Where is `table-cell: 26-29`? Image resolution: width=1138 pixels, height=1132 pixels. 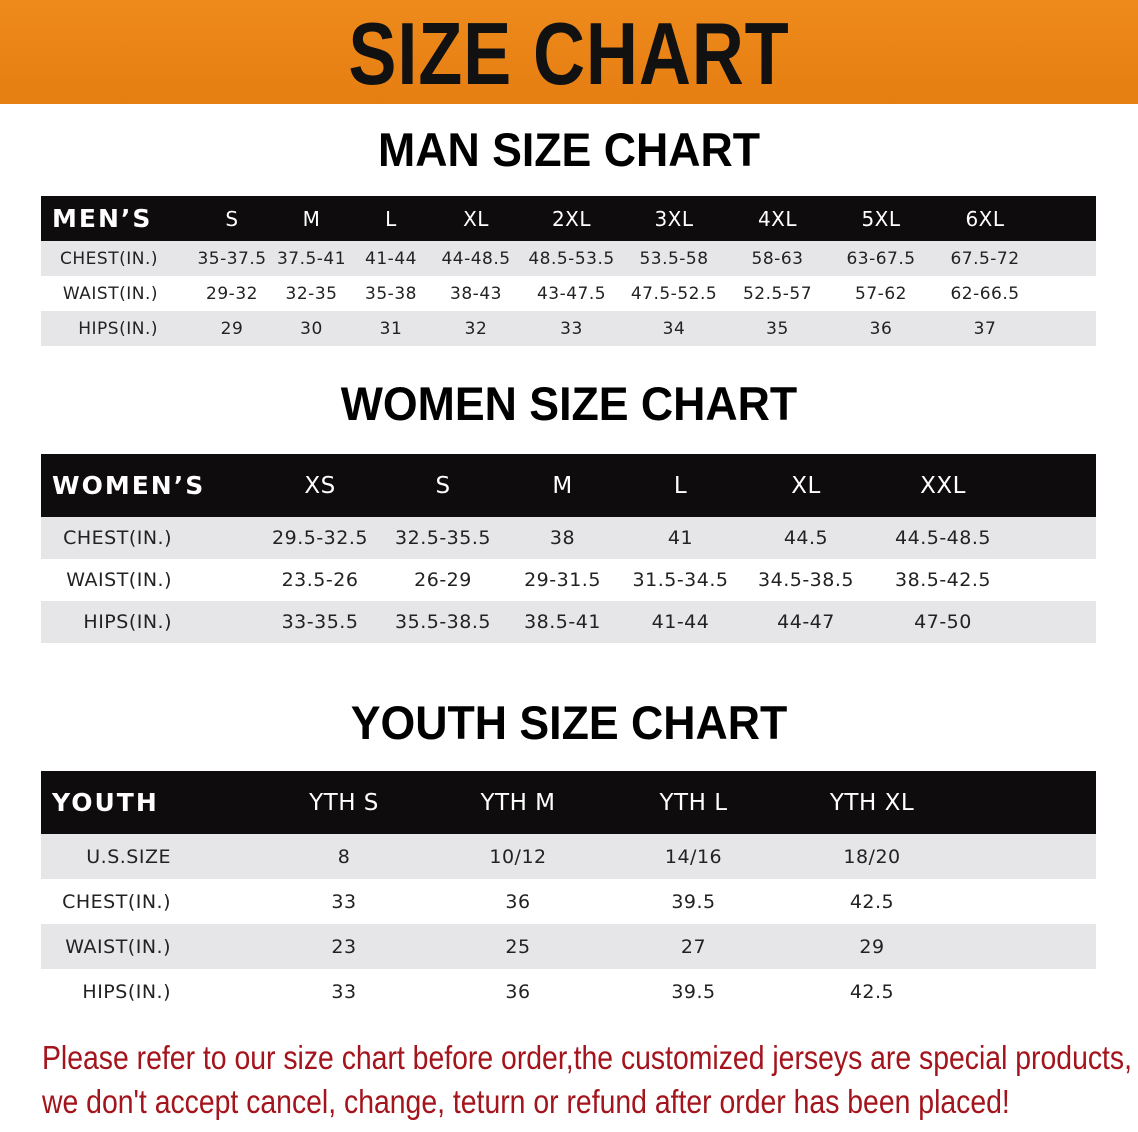
table-cell: 26-29 is located at coordinates (443, 580).